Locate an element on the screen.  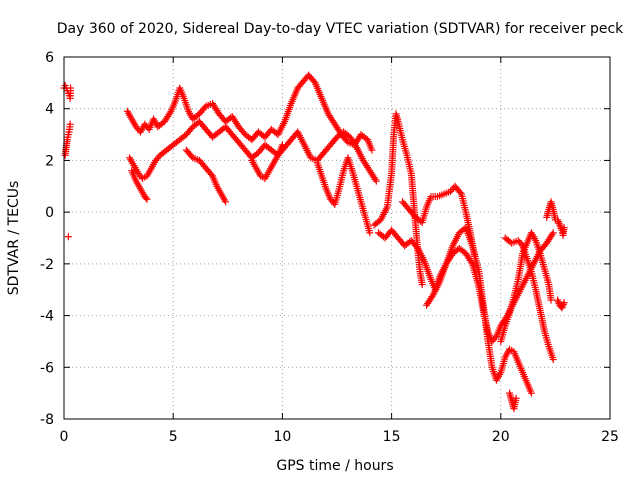
y-tick-label: -4 is located at coordinates (47, 317).